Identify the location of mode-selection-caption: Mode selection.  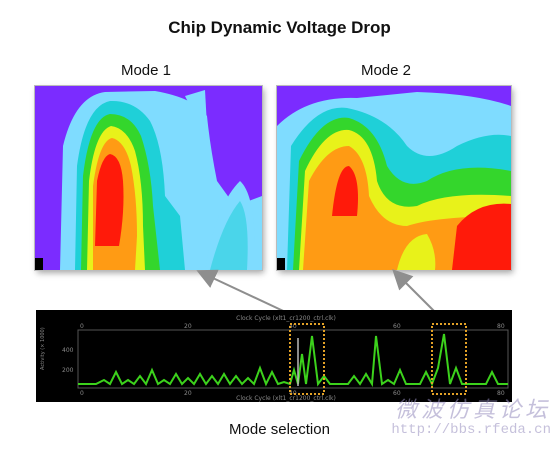
(279, 429).